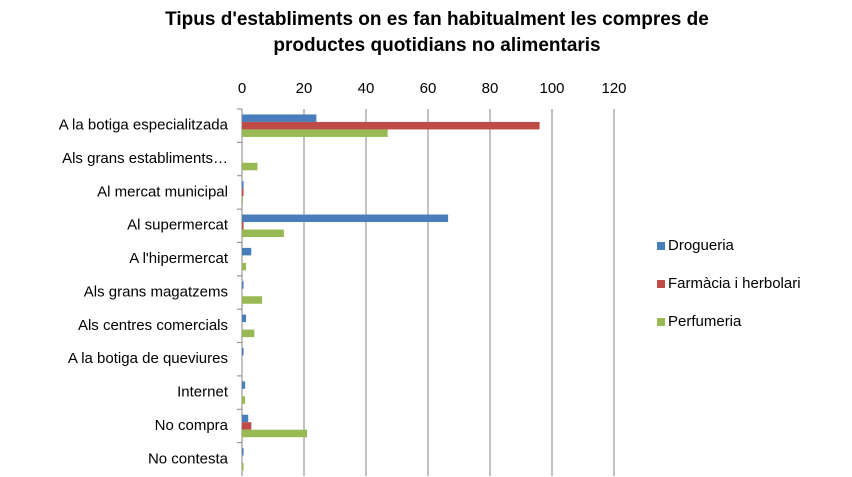 This screenshot has height=477, width=852. I want to click on x-tick-label: 40, so click(366, 88).